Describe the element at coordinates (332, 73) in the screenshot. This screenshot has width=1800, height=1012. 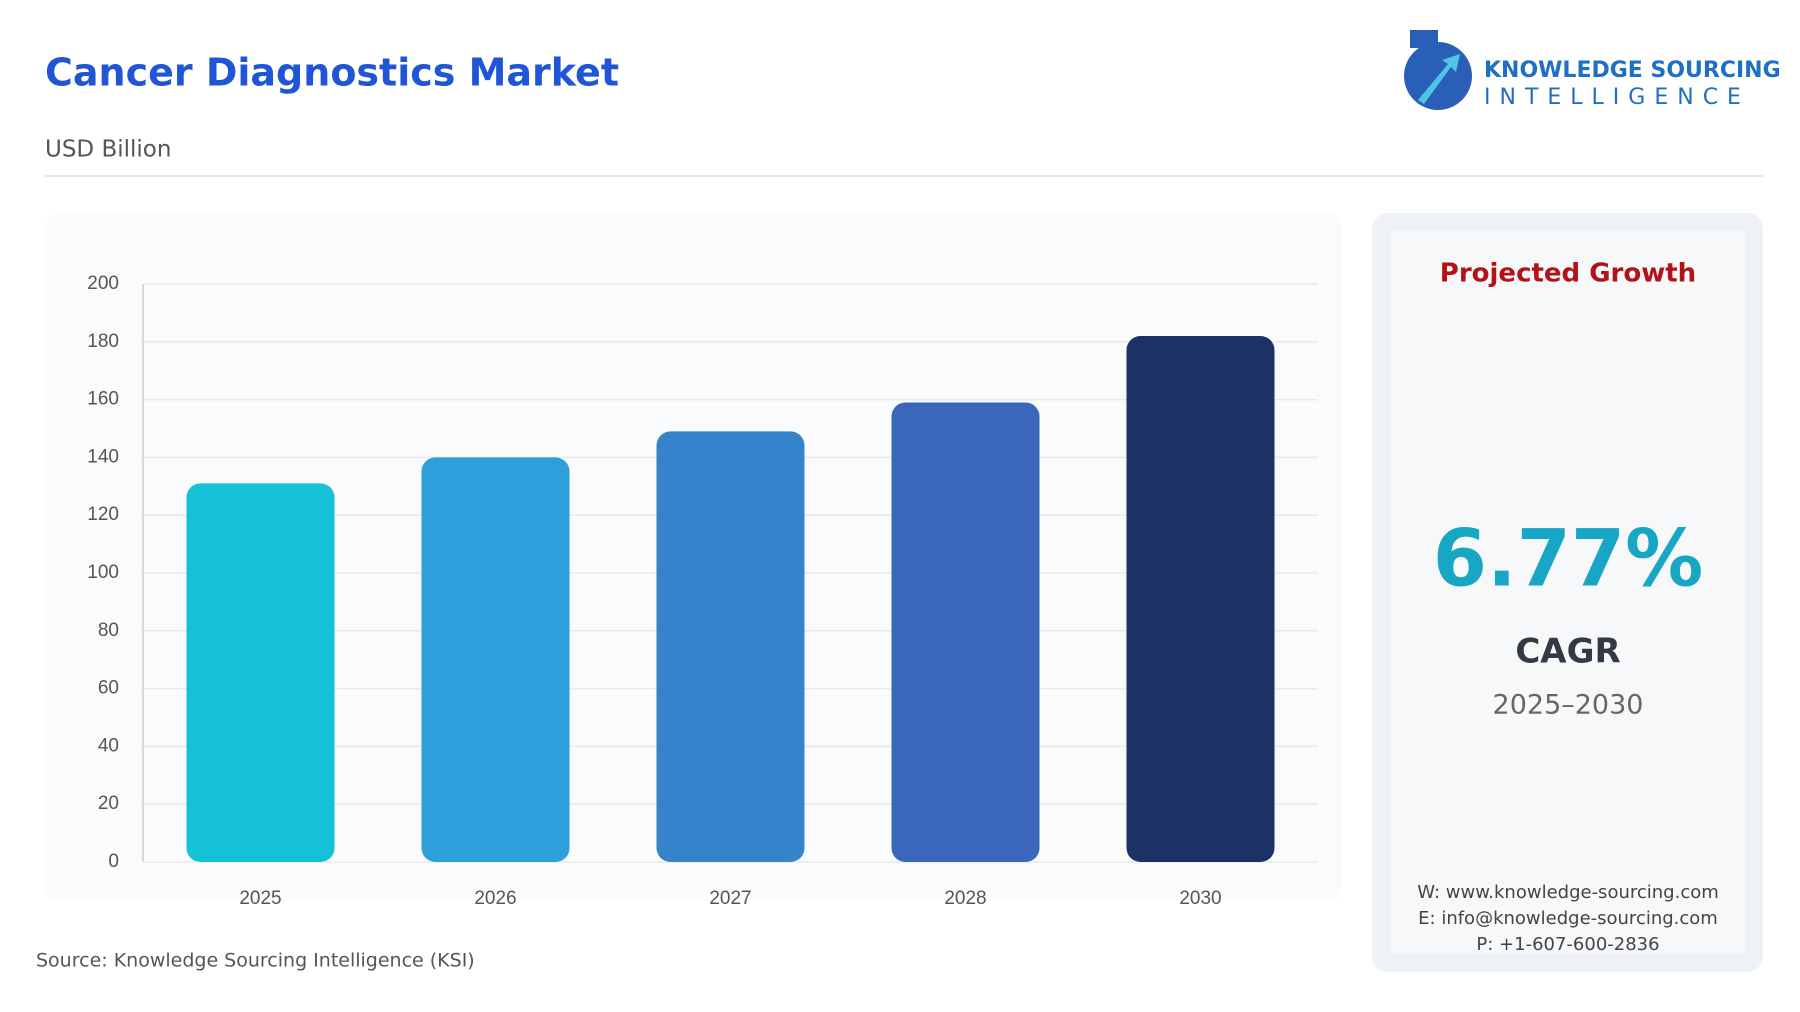
I see `chart-title: Cancer Diagnostics Market` at that location.